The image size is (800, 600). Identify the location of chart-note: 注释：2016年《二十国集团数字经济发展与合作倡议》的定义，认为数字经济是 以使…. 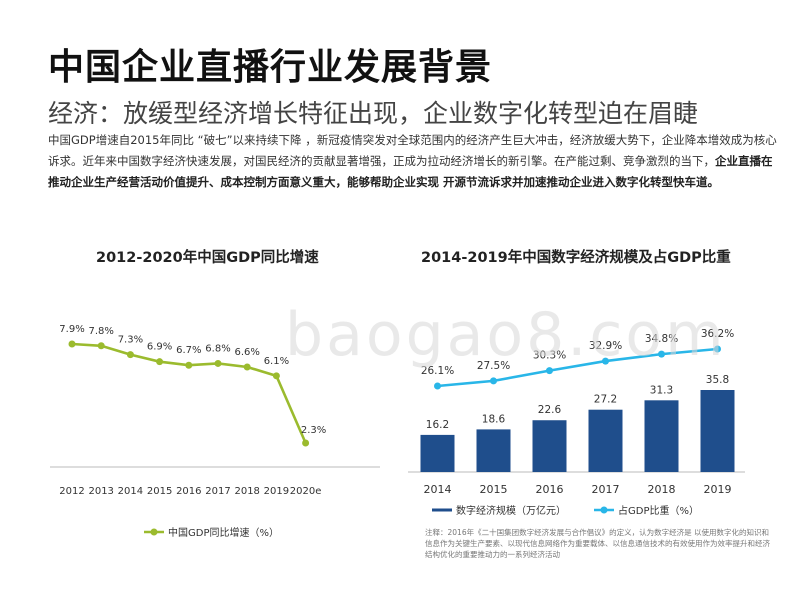
(597, 543).